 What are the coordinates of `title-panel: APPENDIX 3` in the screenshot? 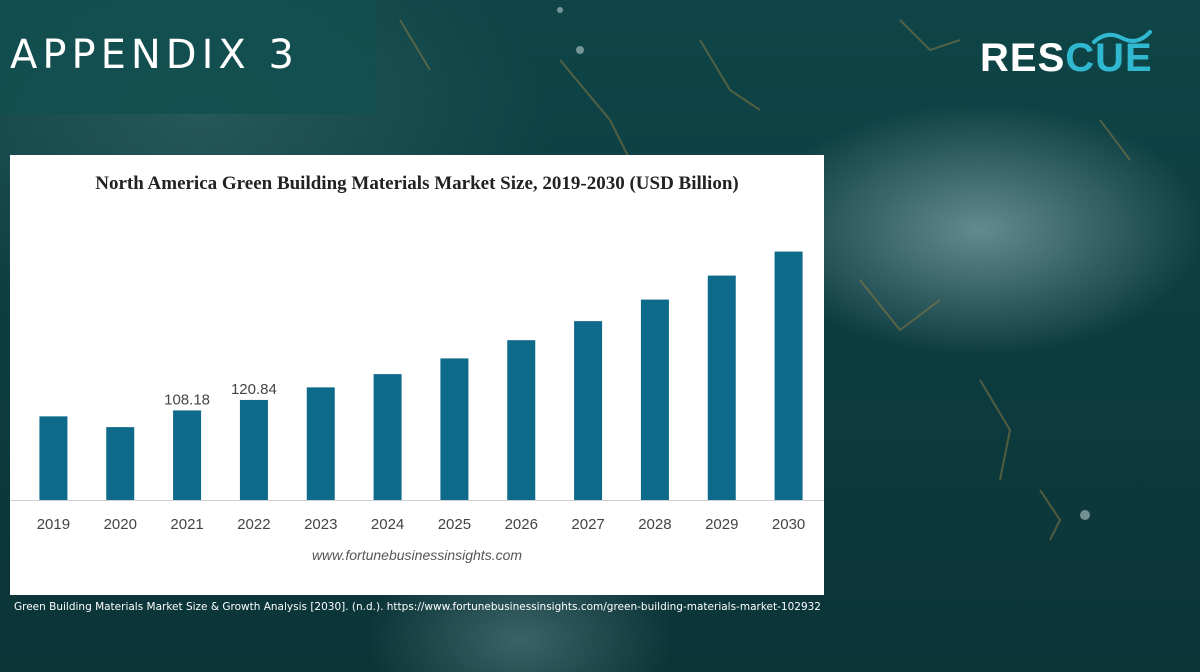 It's located at (188, 57).